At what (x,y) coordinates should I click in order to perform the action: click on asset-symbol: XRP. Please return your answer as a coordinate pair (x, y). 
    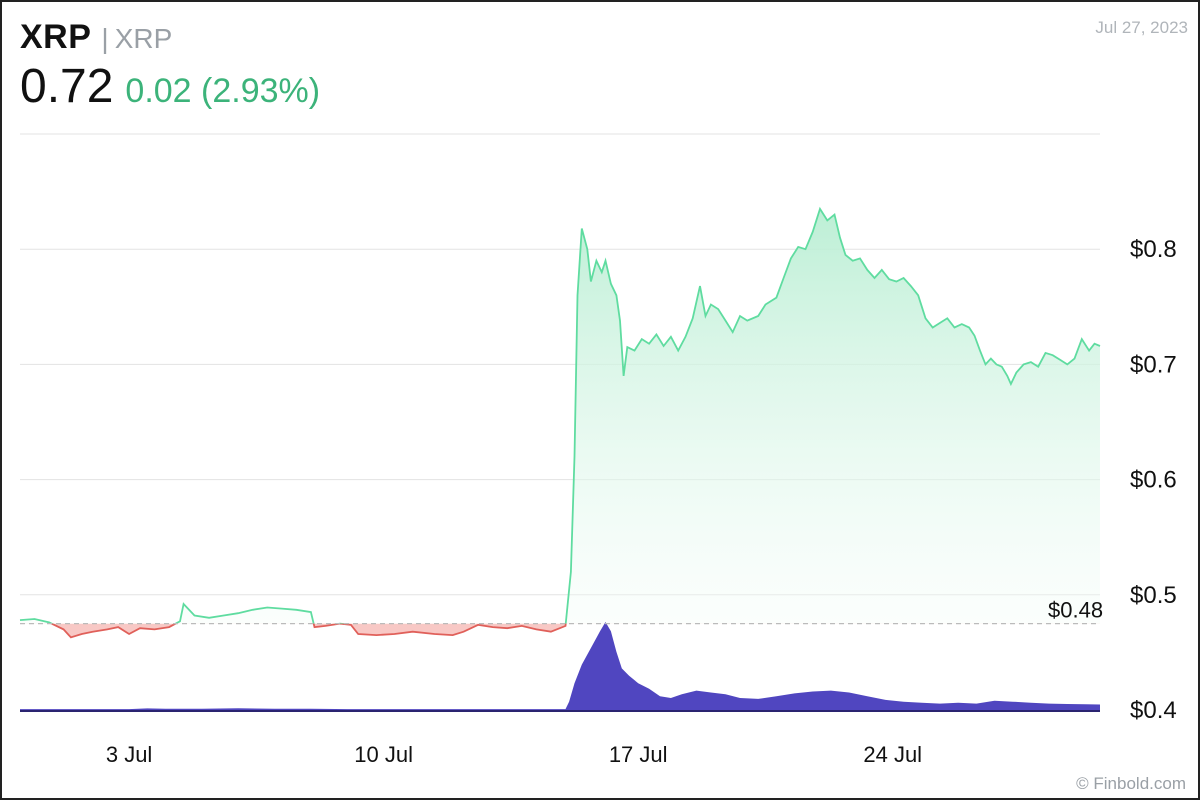
    Looking at the image, I should click on (56, 37).